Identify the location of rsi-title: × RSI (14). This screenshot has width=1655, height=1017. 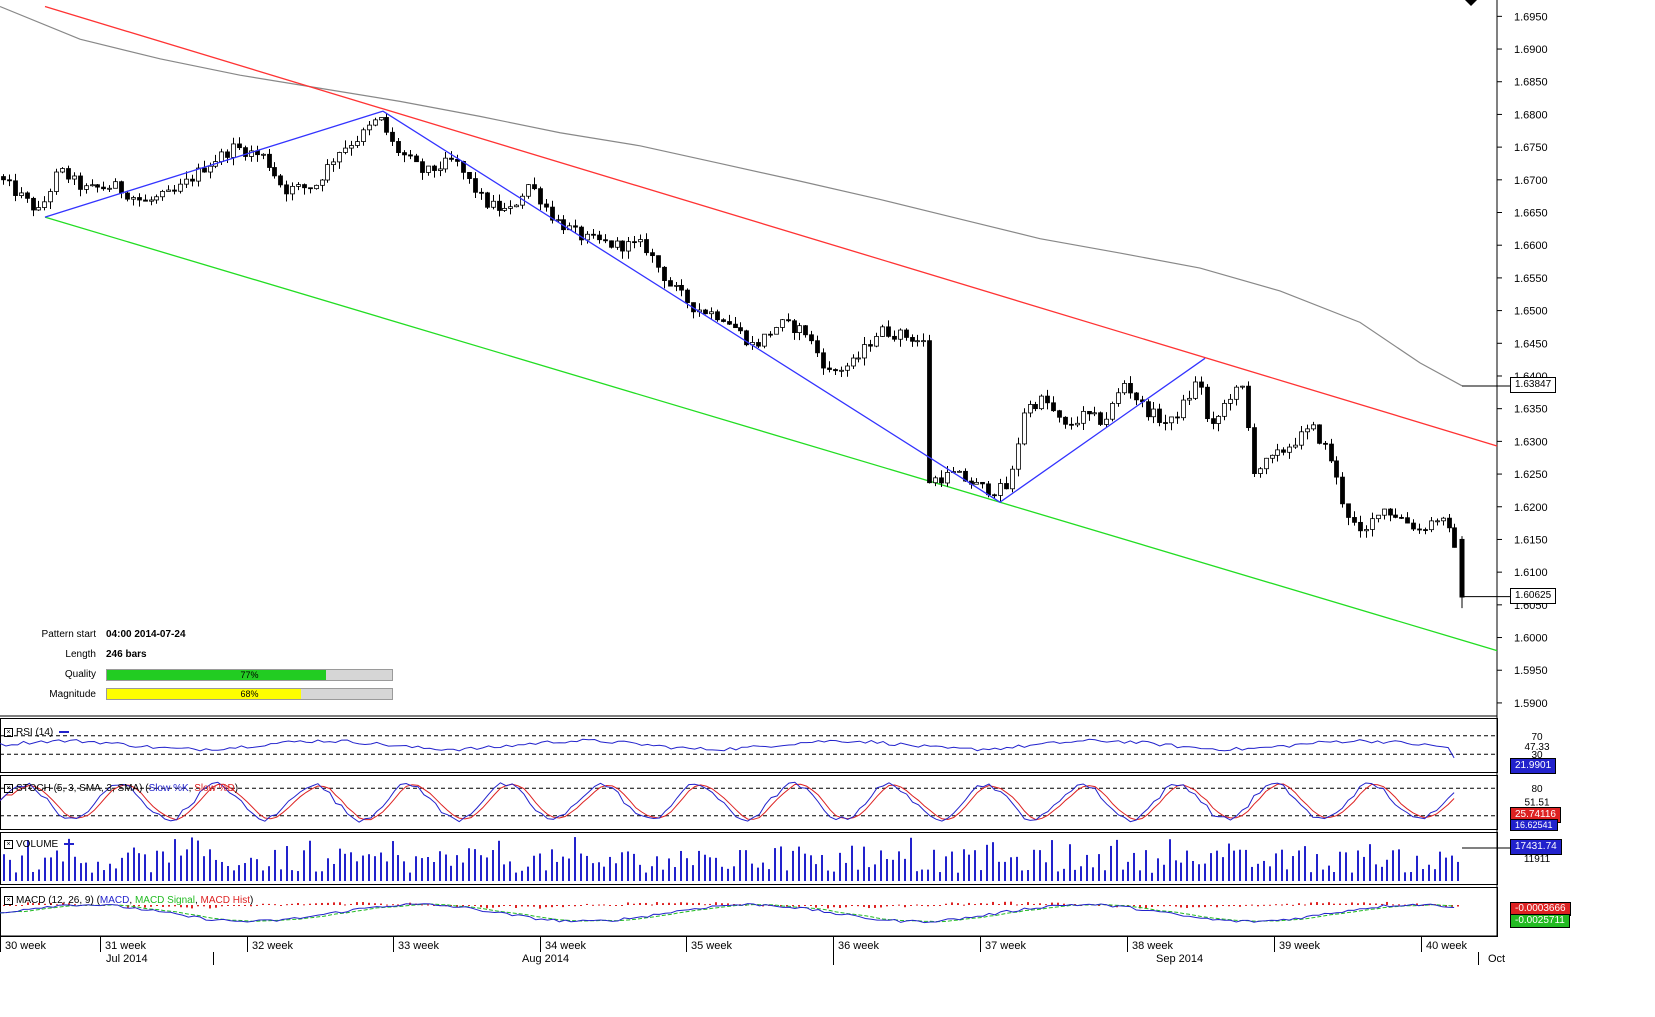
(37, 732).